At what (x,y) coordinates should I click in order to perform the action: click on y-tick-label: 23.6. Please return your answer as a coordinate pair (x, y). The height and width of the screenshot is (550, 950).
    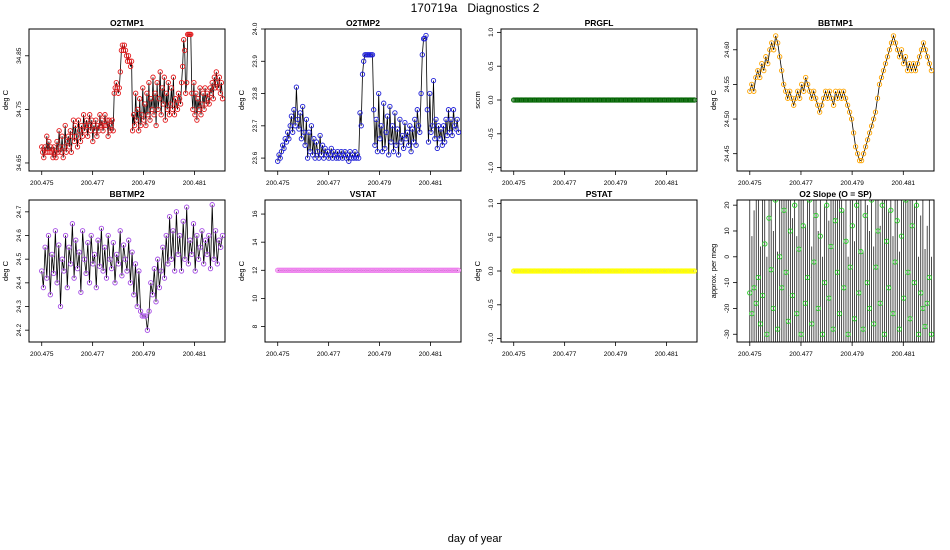
    Looking at the image, I should click on (255, 157).